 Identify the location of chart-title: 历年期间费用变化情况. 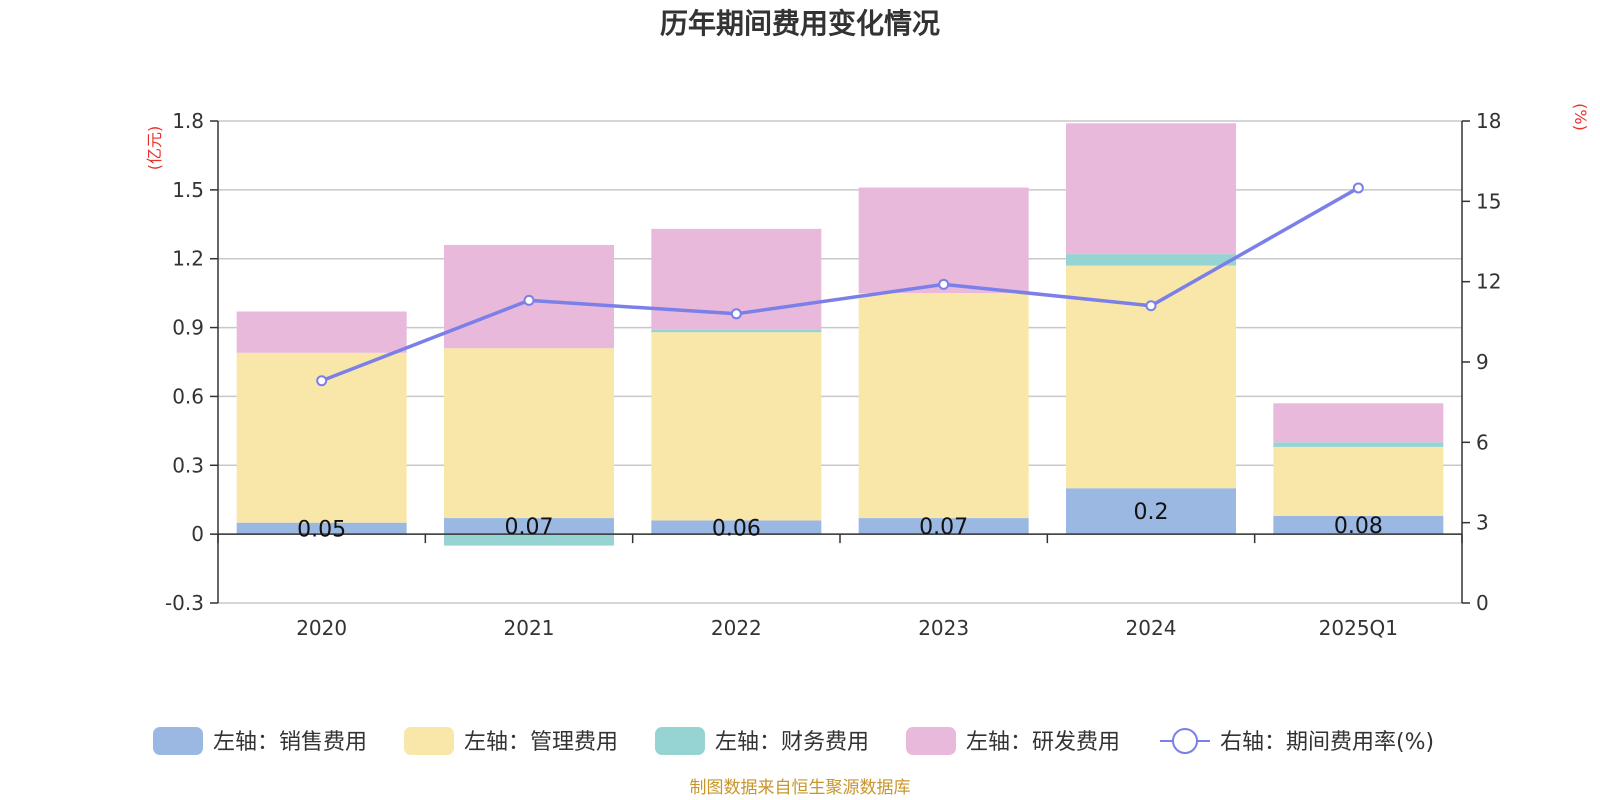
(800, 23).